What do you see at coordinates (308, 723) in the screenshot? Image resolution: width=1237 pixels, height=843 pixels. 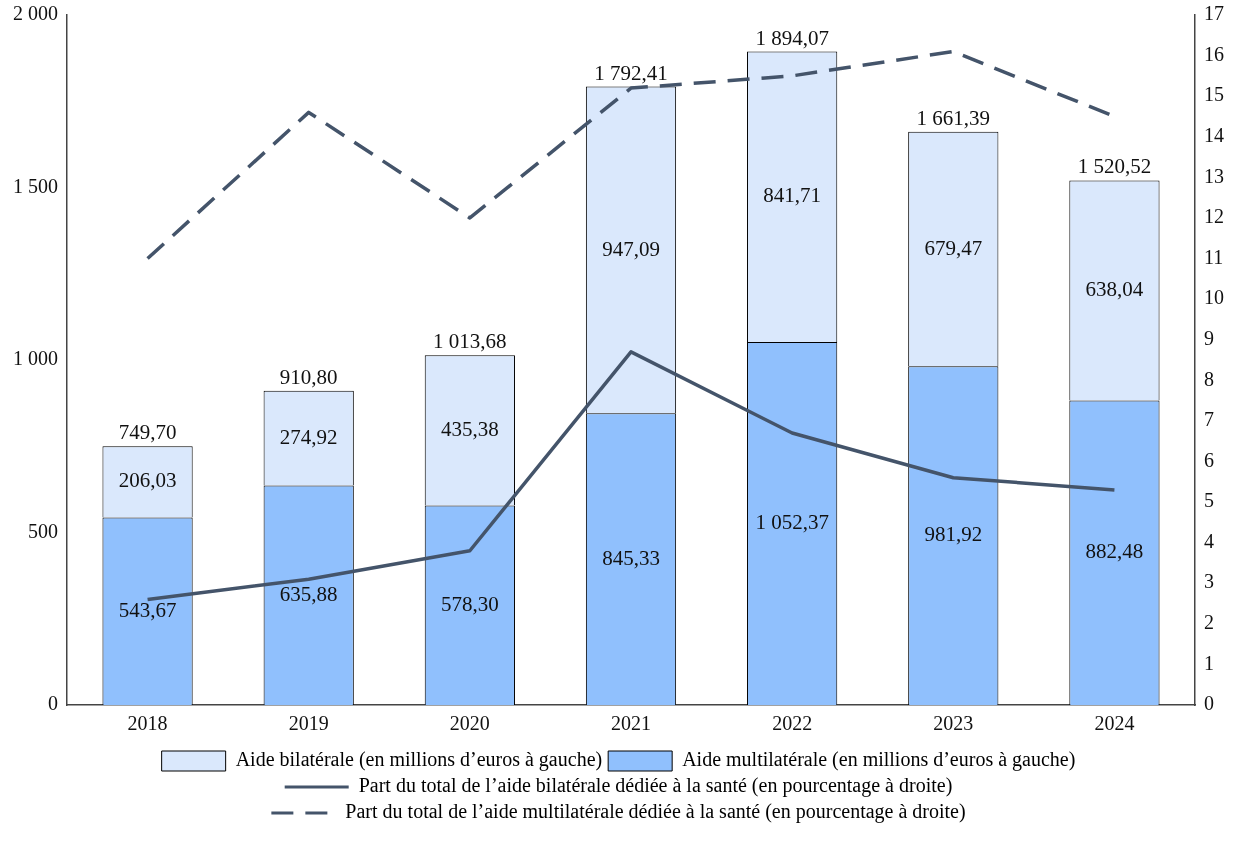 I see `x-tick-label: 2019` at bounding box center [308, 723].